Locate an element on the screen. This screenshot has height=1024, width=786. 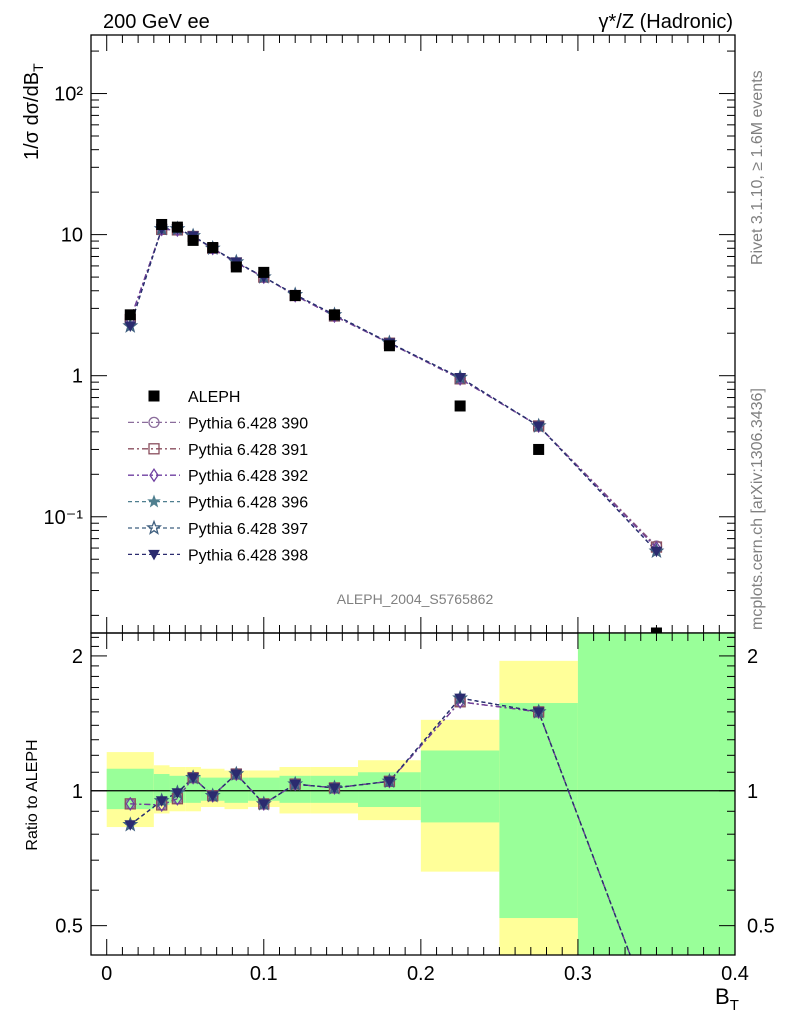
xtick-label-1: 0.1 is located at coordinates (264, 974).